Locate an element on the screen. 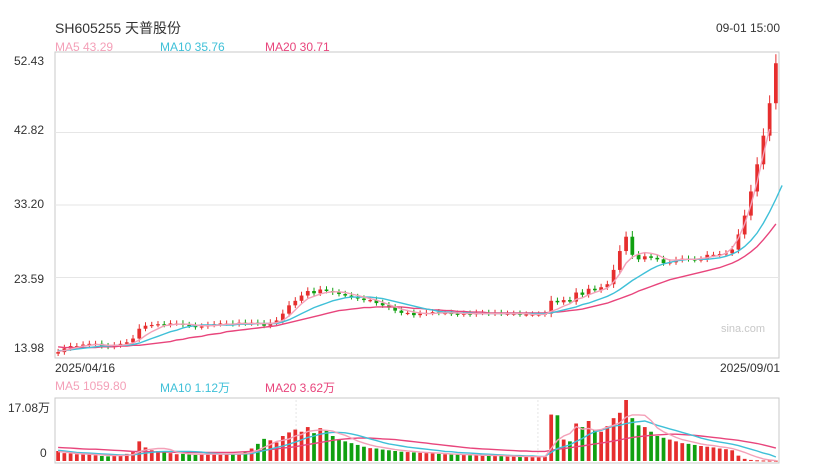  volume-legend-ma10: MA10 1.12万 is located at coordinates (195, 387).